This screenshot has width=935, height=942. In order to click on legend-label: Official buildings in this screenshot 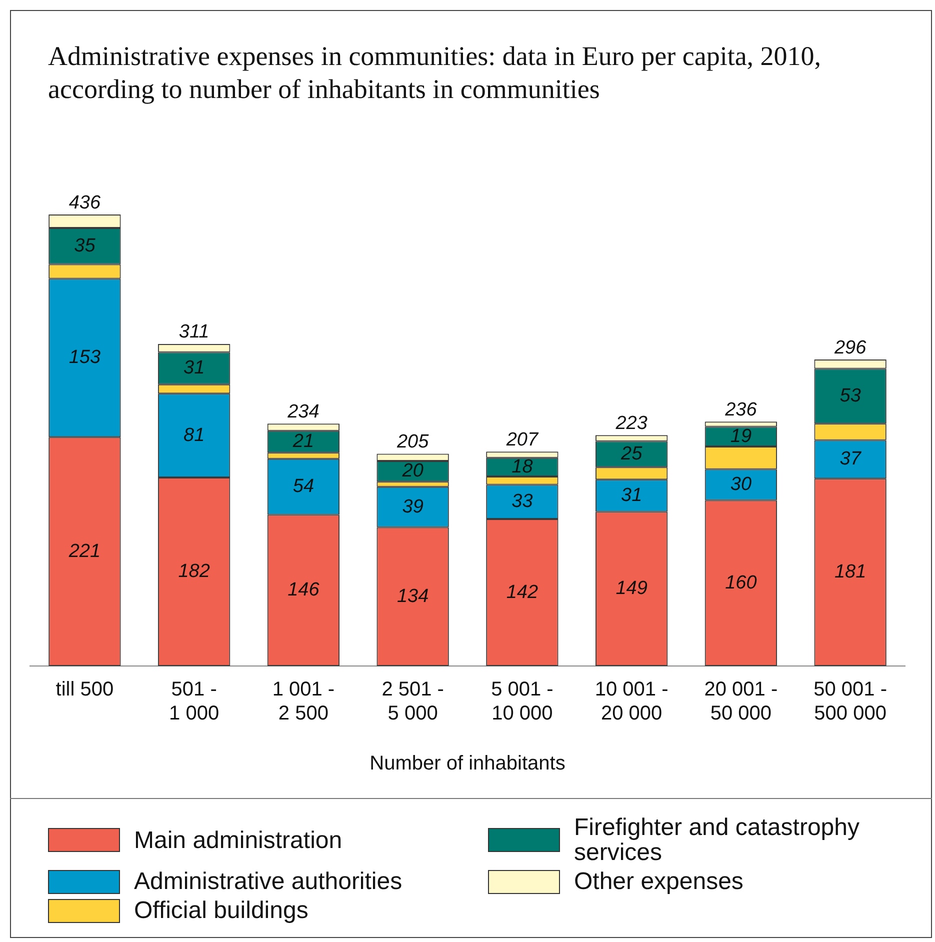, I will do `click(221, 910)`.